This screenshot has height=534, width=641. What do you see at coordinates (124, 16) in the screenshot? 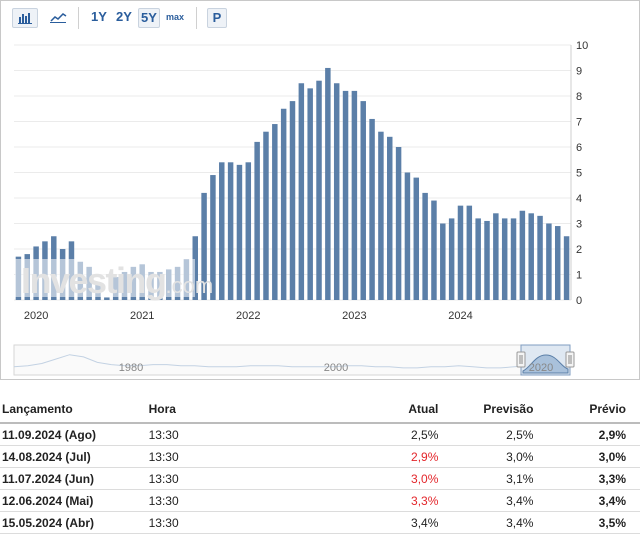
I see `range-2y-button: 2Y` at bounding box center [124, 16].